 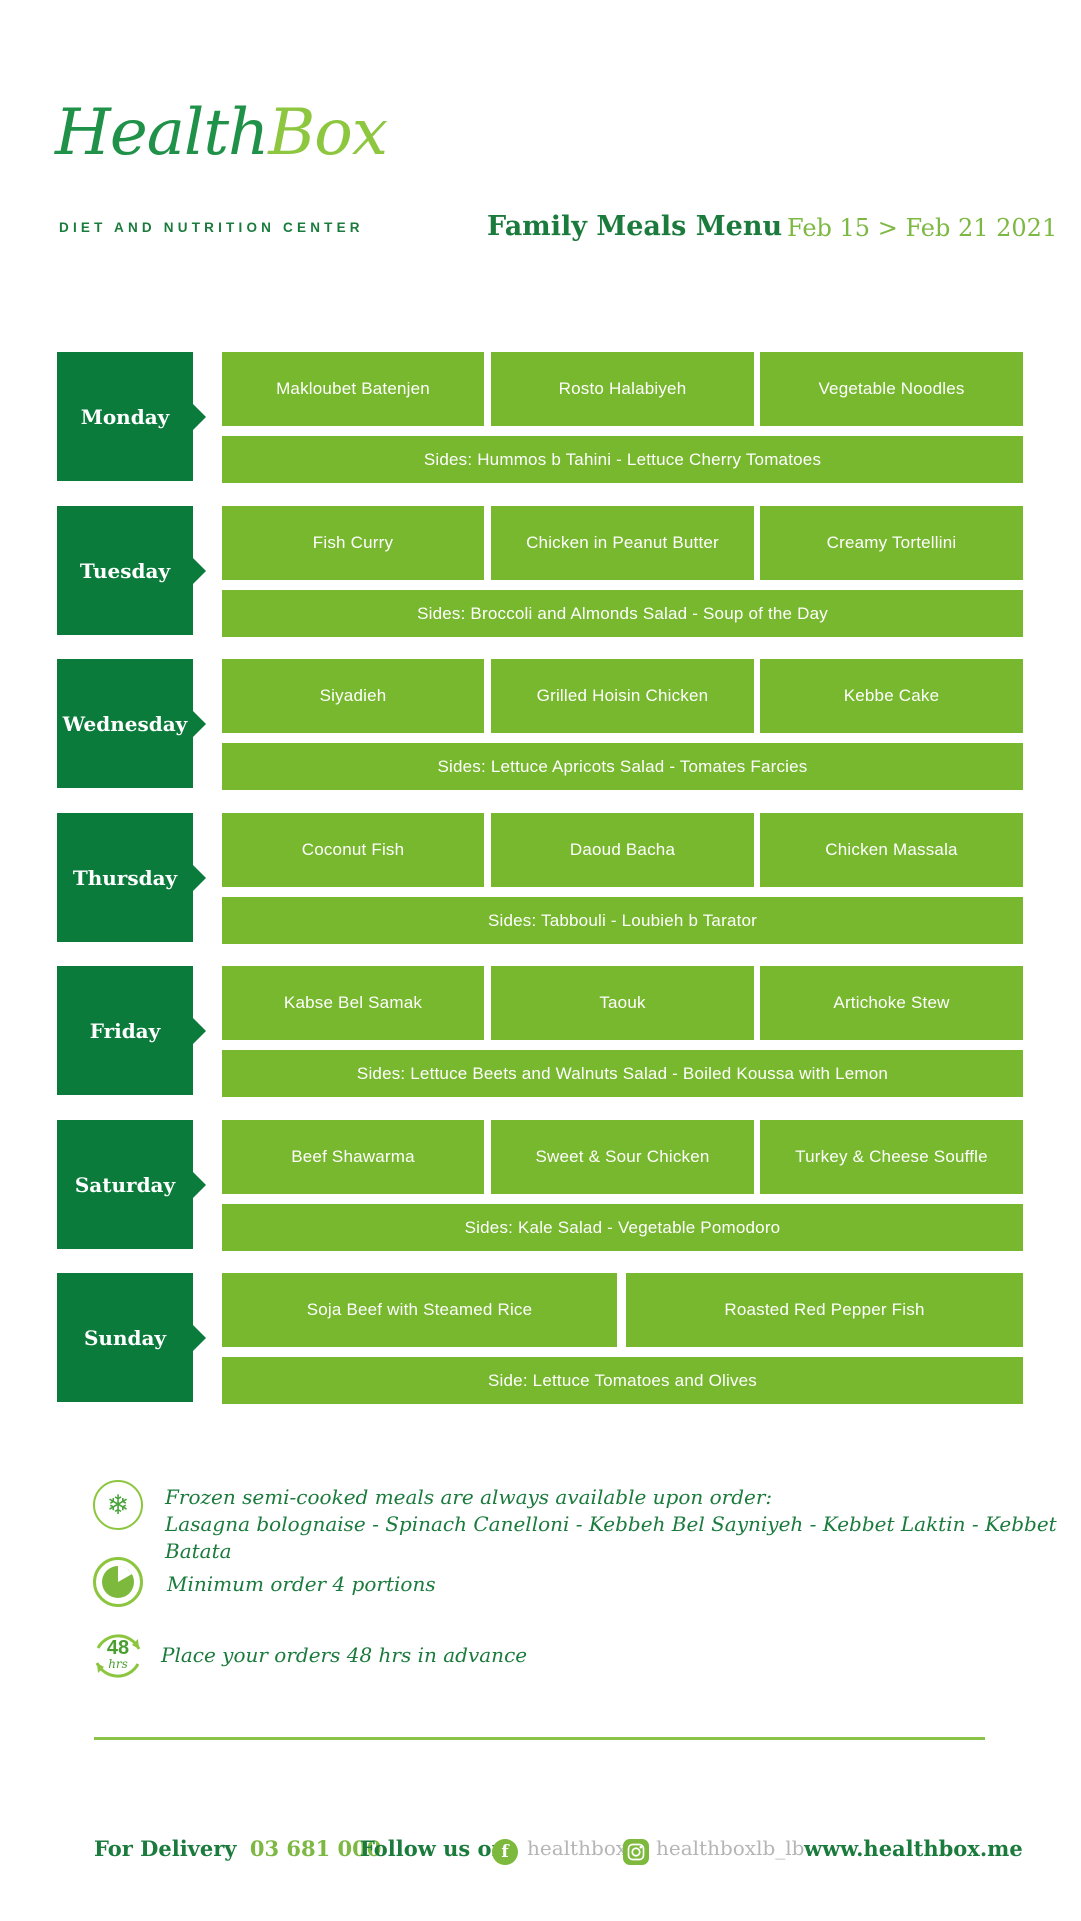 I want to click on meal-card: Beef Shawarma, so click(x=353, y=1157).